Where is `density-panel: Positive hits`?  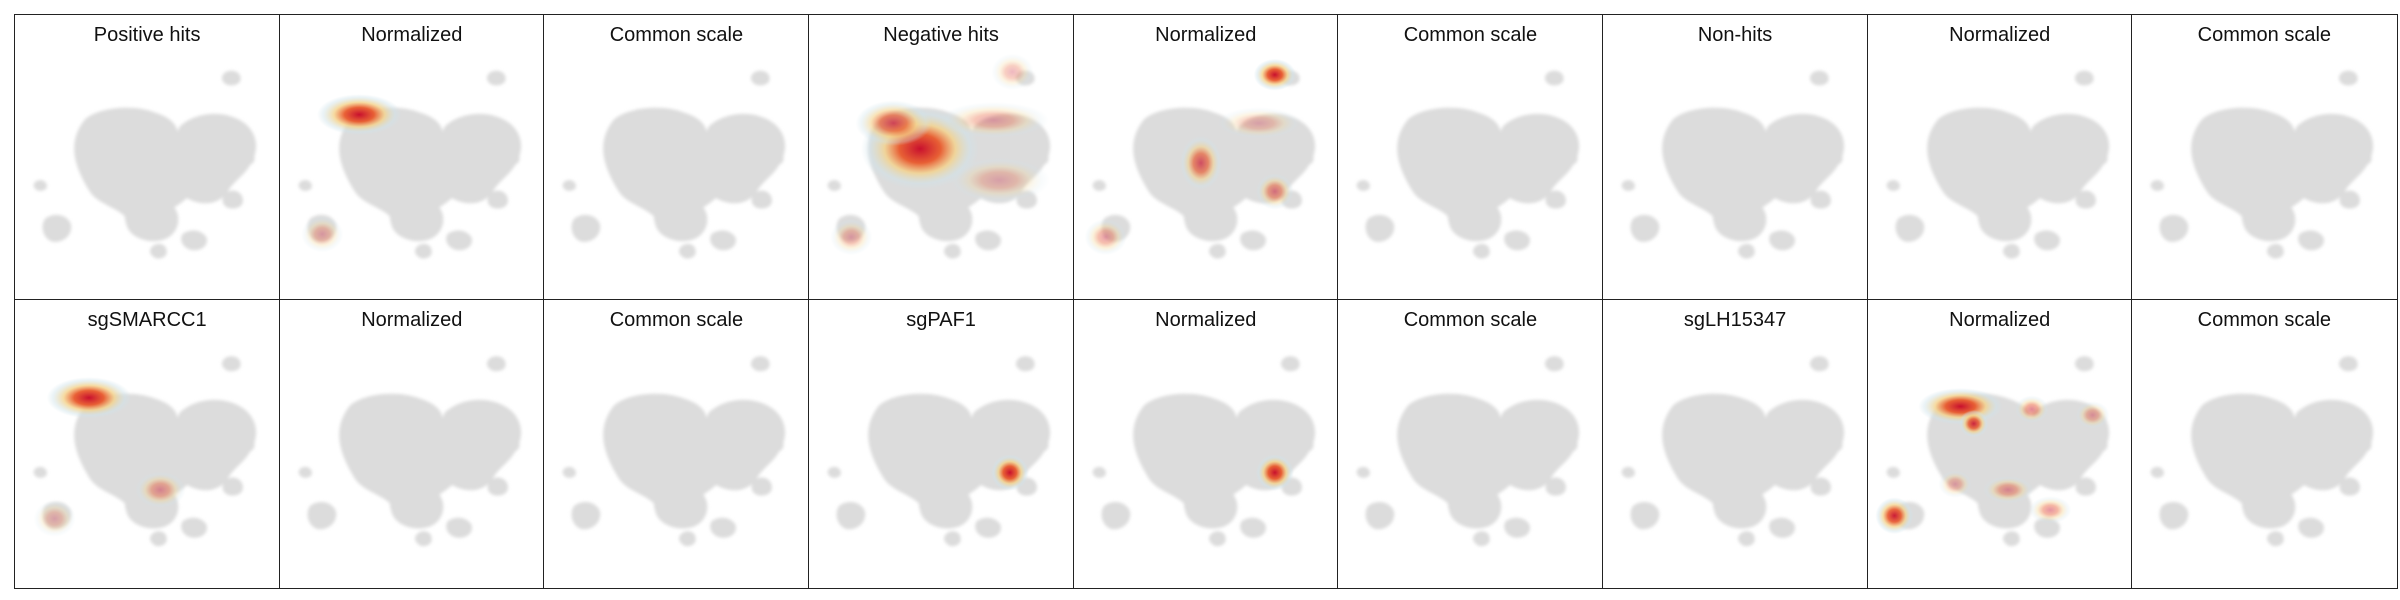 density-panel: Positive hits is located at coordinates (147, 157).